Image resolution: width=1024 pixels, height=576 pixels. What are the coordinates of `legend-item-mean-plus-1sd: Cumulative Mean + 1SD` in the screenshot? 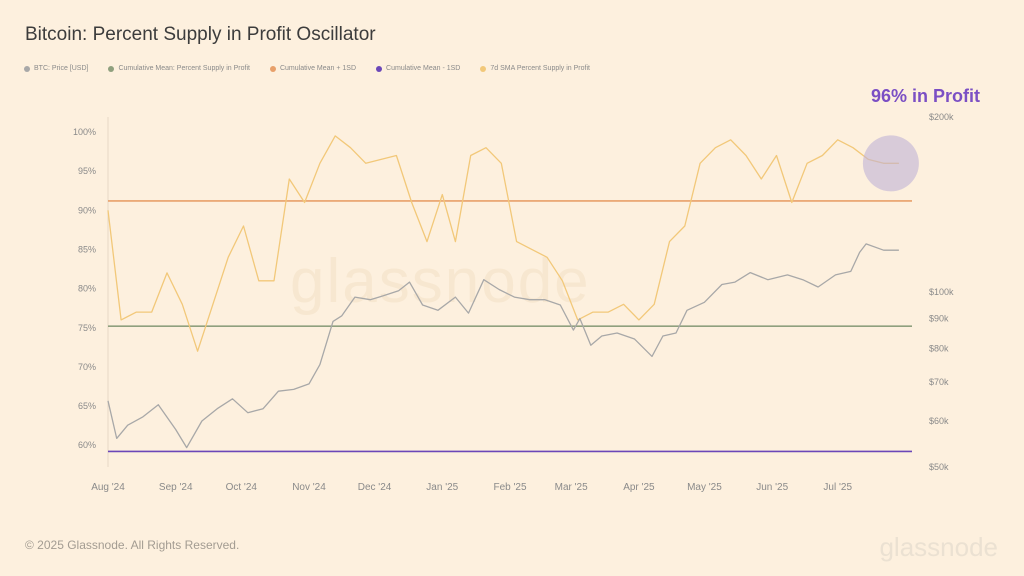 It's located at (313, 68).